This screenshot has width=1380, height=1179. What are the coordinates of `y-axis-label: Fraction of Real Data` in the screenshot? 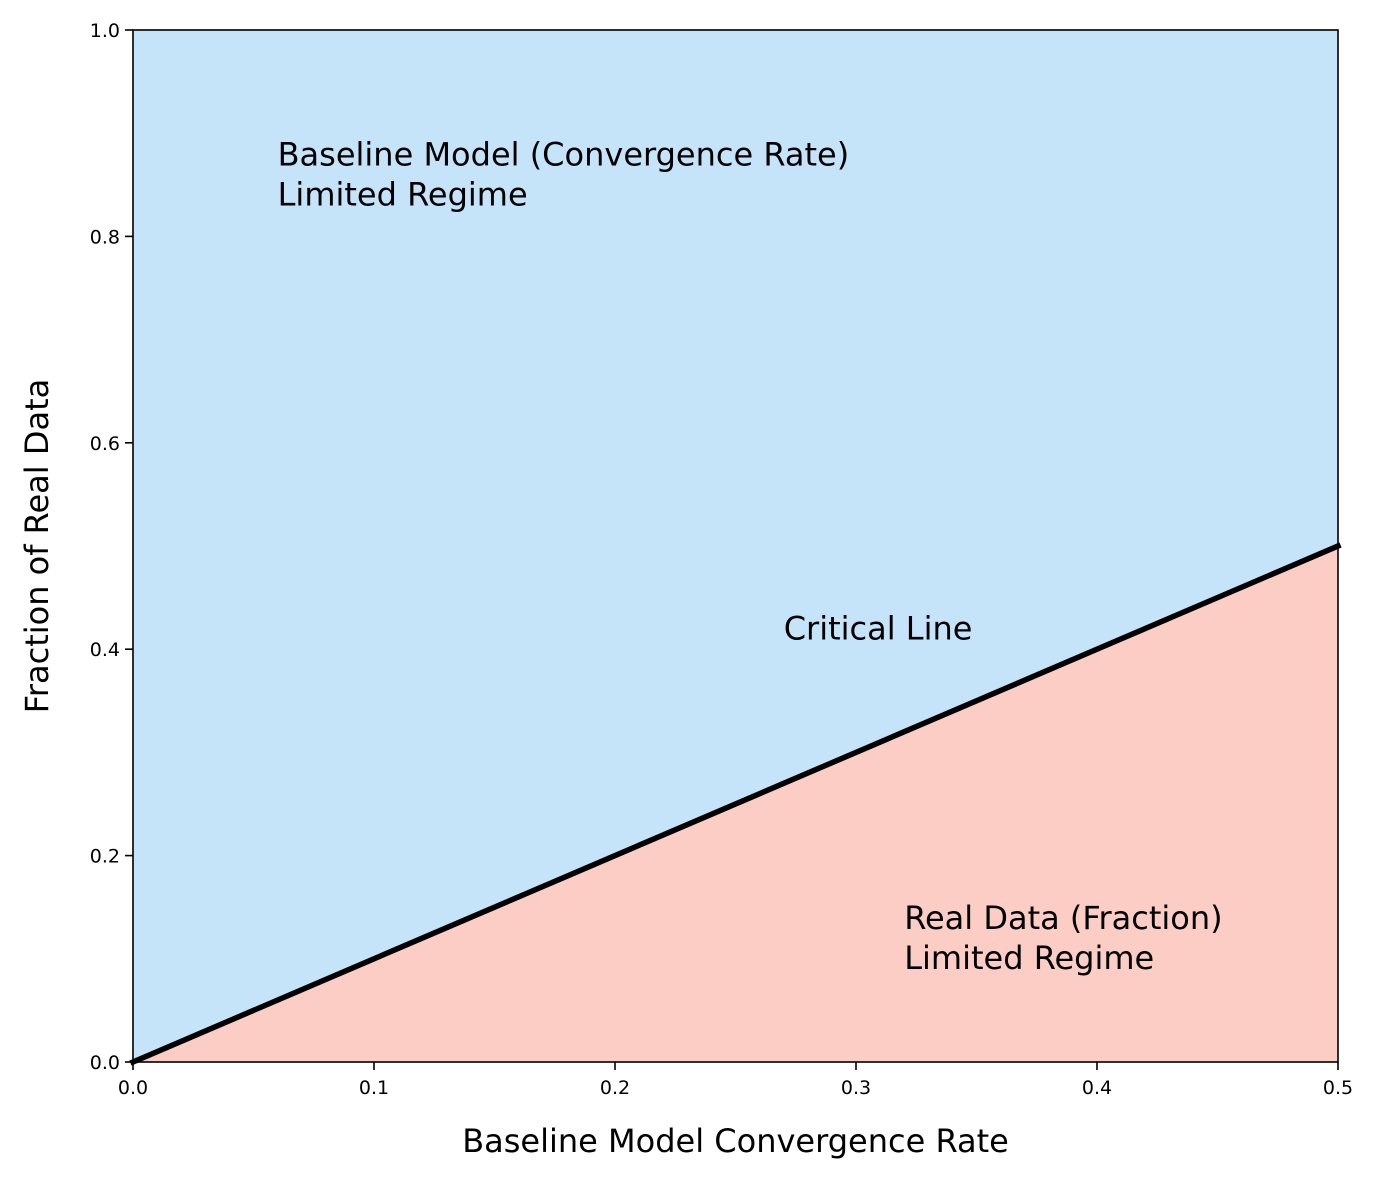 It's located at (37, 546).